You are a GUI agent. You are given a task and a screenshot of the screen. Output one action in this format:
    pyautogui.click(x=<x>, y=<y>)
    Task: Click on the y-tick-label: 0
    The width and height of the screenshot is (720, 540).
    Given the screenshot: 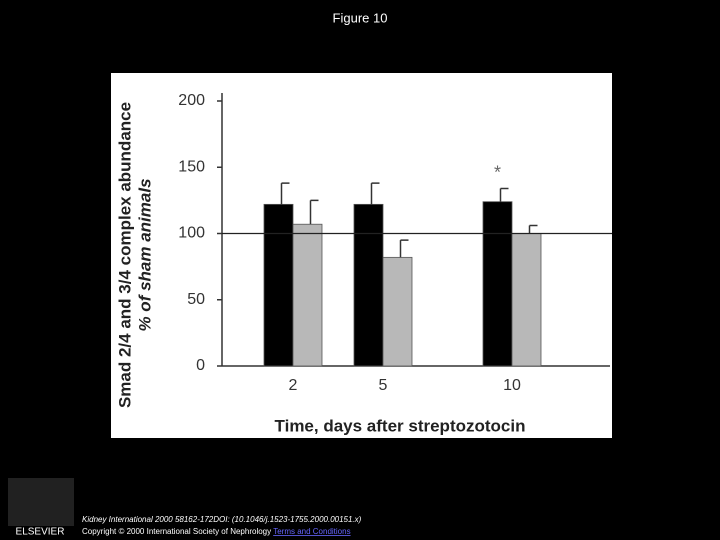 What is the action you would take?
    pyautogui.click(x=200, y=365)
    